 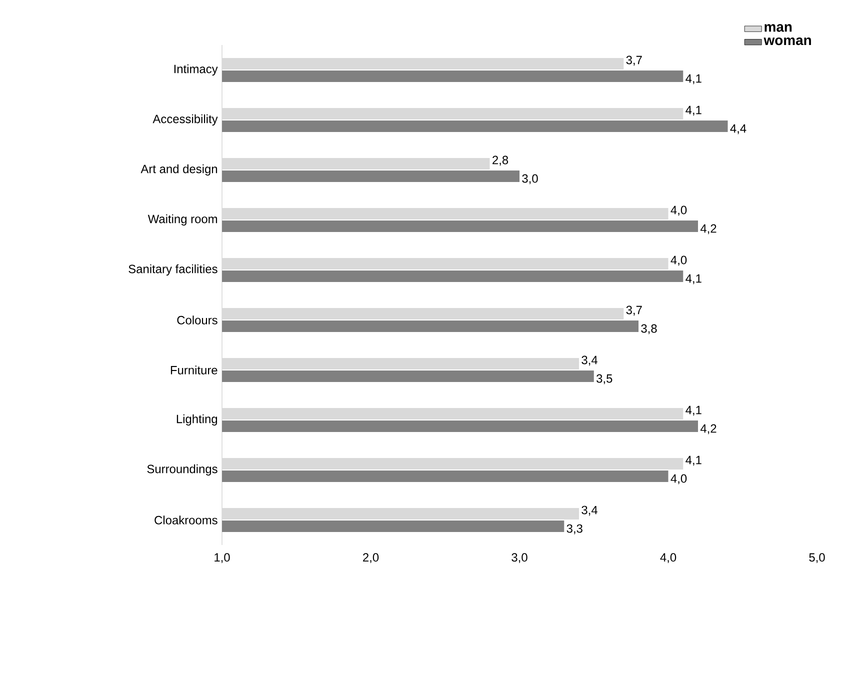 I want to click on y-tick-label: Surroundings, so click(x=182, y=470).